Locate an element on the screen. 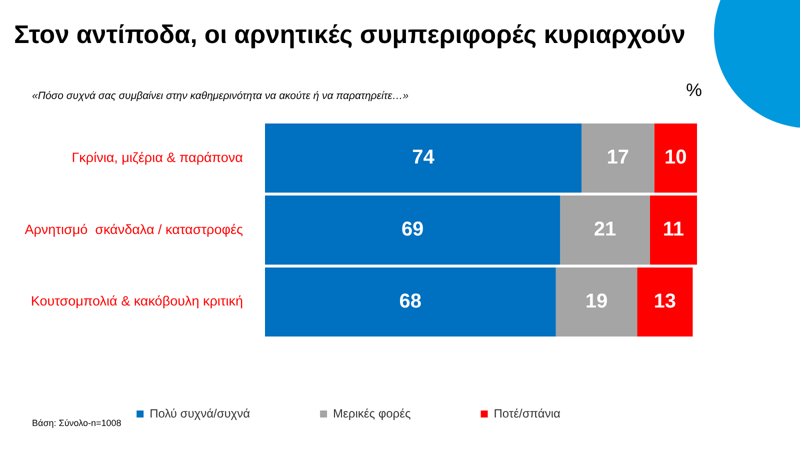  text: Βάση: Σύνολο-n=1008 is located at coordinates (77, 423).